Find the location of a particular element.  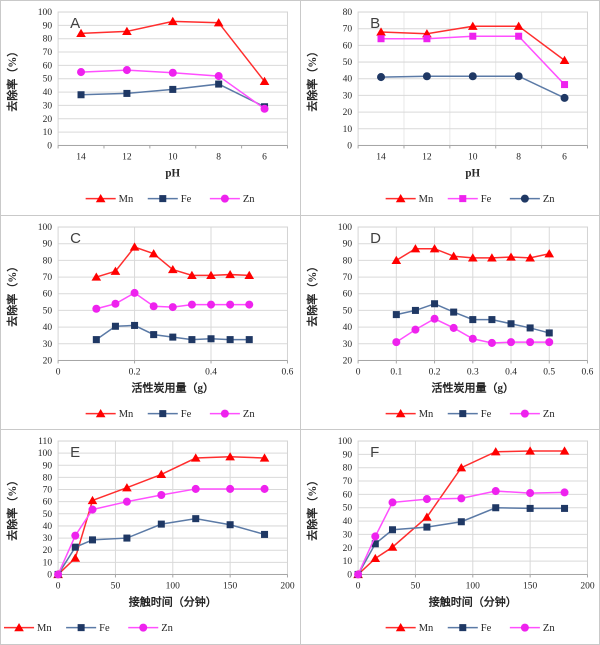

legend-item-Fe-panel-E: Fe is located at coordinates (88, 628).